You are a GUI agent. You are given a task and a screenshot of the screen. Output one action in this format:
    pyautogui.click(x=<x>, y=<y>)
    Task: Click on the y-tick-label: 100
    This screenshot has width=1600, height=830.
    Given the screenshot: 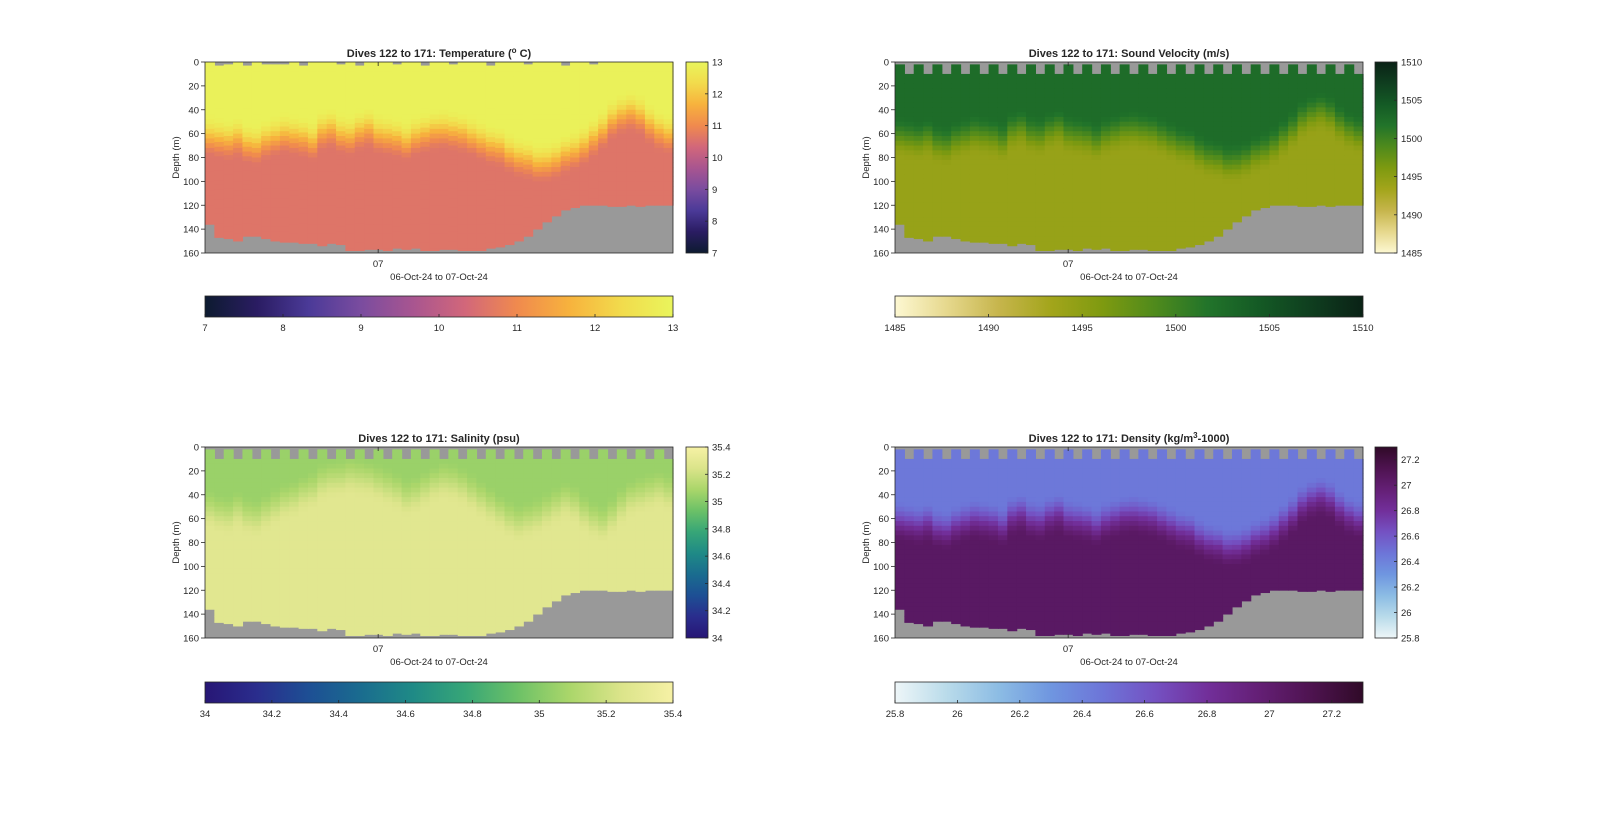 What is the action you would take?
    pyautogui.click(x=881, y=182)
    